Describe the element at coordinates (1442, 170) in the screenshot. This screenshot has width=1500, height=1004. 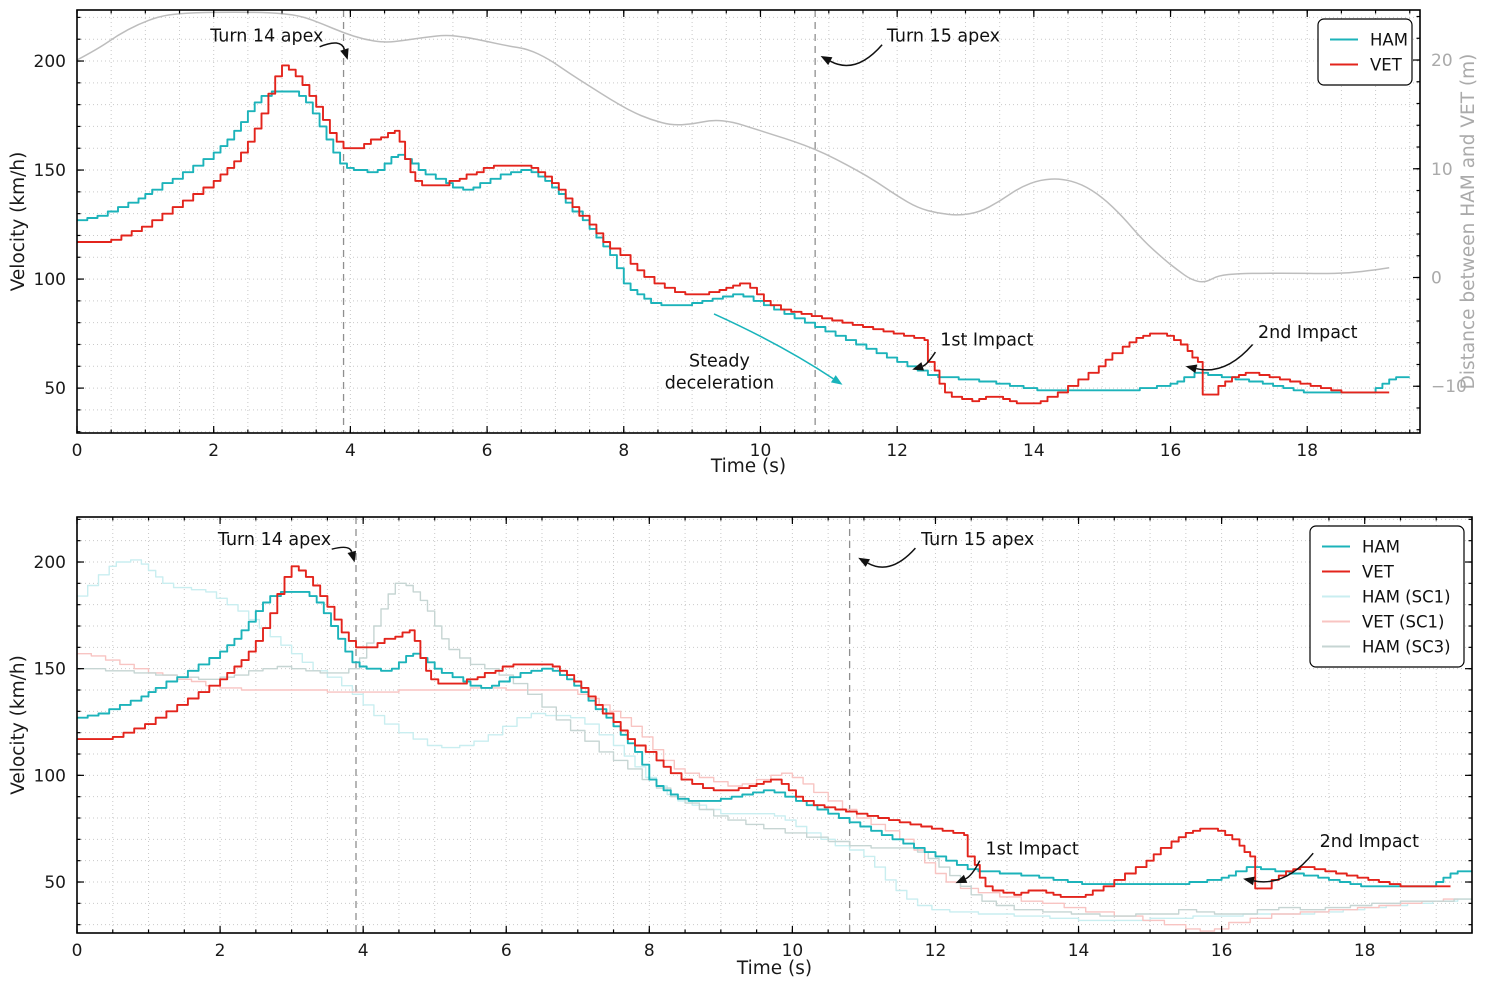
I see `y2-tick-label: 10` at that location.